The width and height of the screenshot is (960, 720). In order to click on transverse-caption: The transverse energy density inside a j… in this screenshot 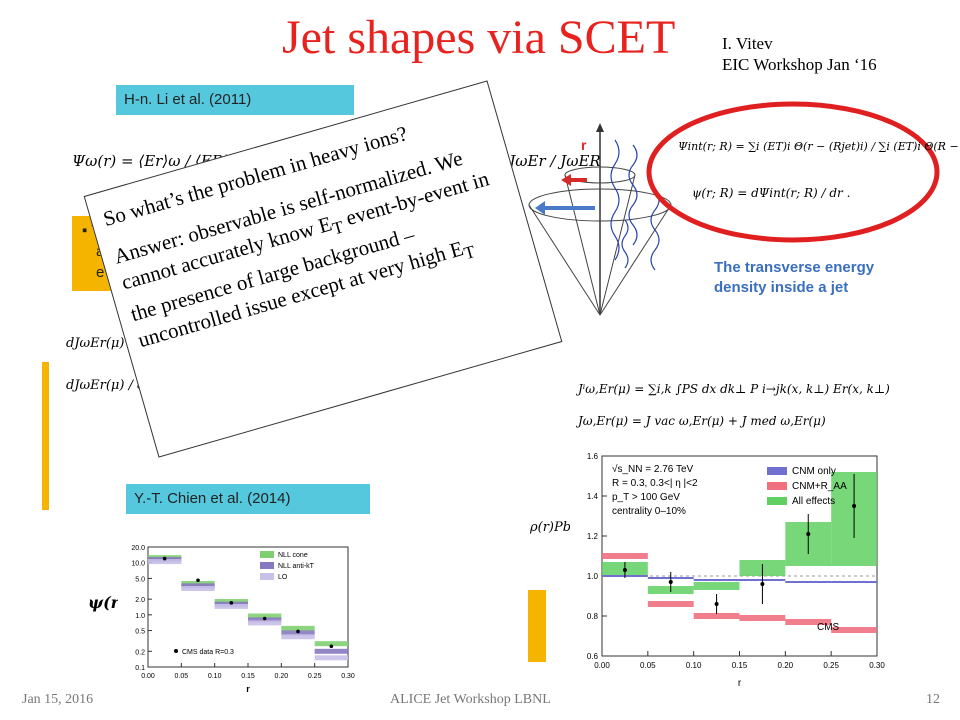, I will do `click(794, 278)`.